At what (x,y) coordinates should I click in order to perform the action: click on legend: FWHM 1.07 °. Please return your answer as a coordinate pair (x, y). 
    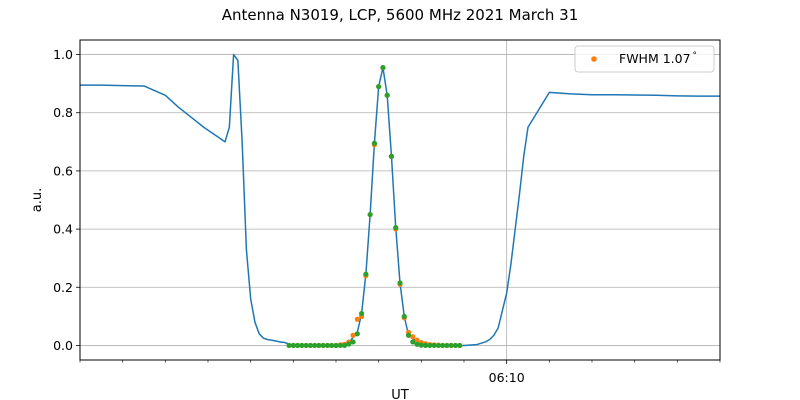
    Looking at the image, I should click on (644, 59).